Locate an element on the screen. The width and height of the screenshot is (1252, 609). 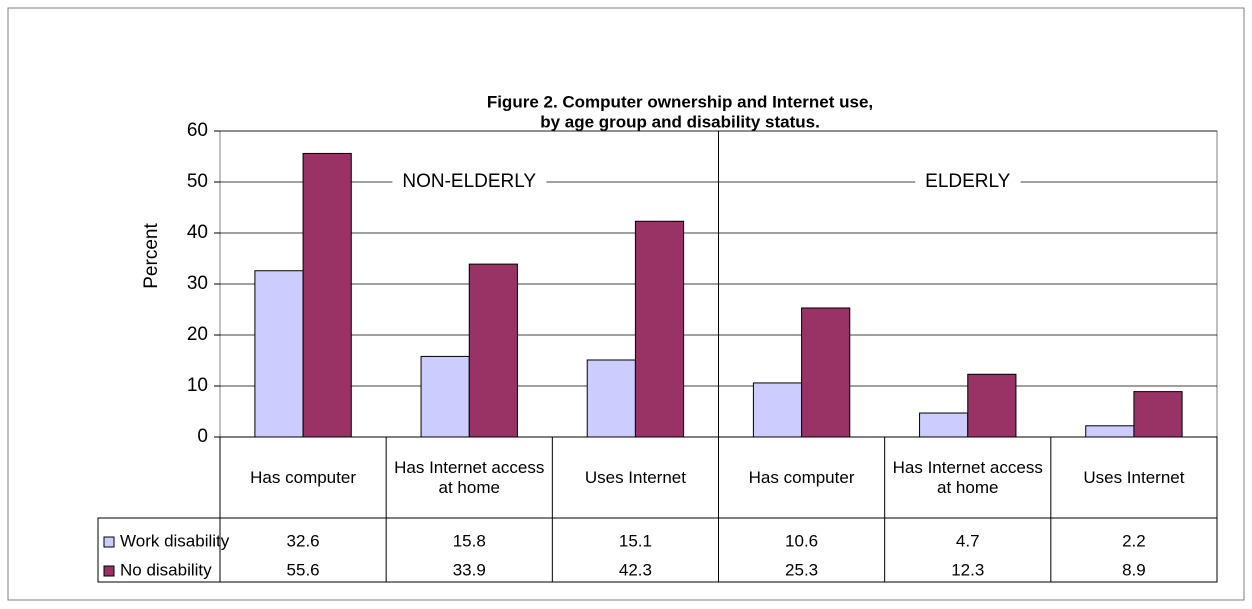
y-axis-label: Percent is located at coordinates (151, 256).